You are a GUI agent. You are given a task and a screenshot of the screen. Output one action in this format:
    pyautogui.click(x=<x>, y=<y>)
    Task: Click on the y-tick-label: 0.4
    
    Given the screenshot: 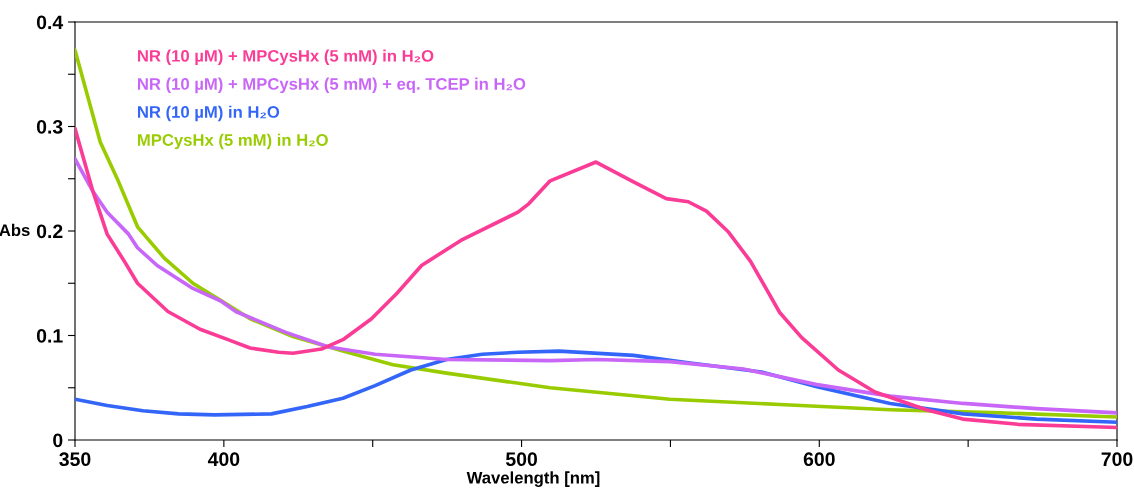 What is the action you would take?
    pyautogui.click(x=50, y=22)
    